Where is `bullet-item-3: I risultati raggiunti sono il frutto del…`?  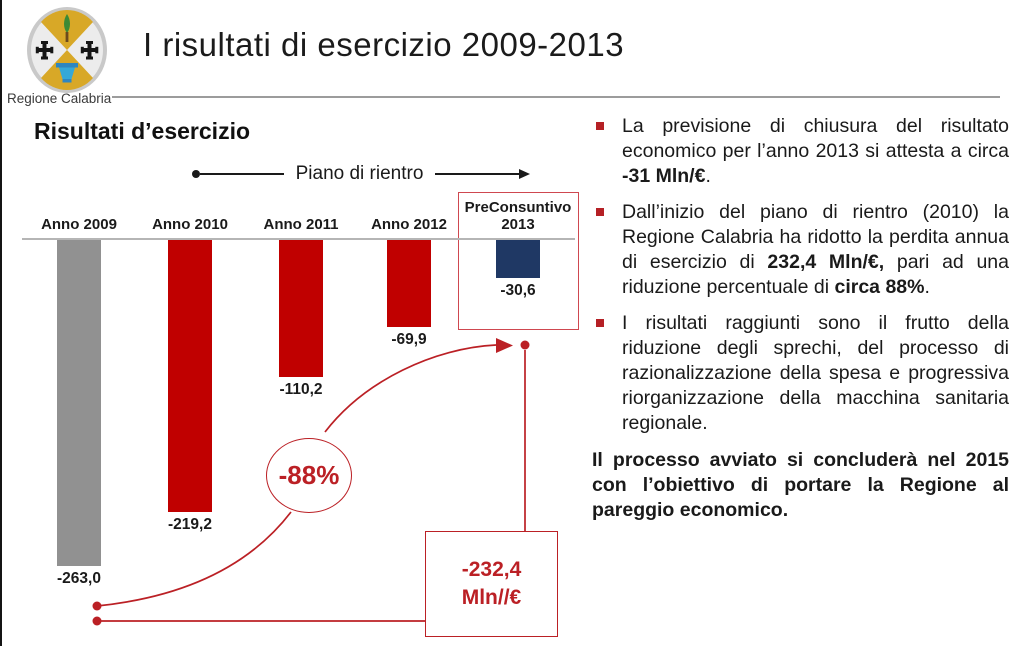 bullet-item-3: I risultati raggiunti sono il frutto del… is located at coordinates (800, 373).